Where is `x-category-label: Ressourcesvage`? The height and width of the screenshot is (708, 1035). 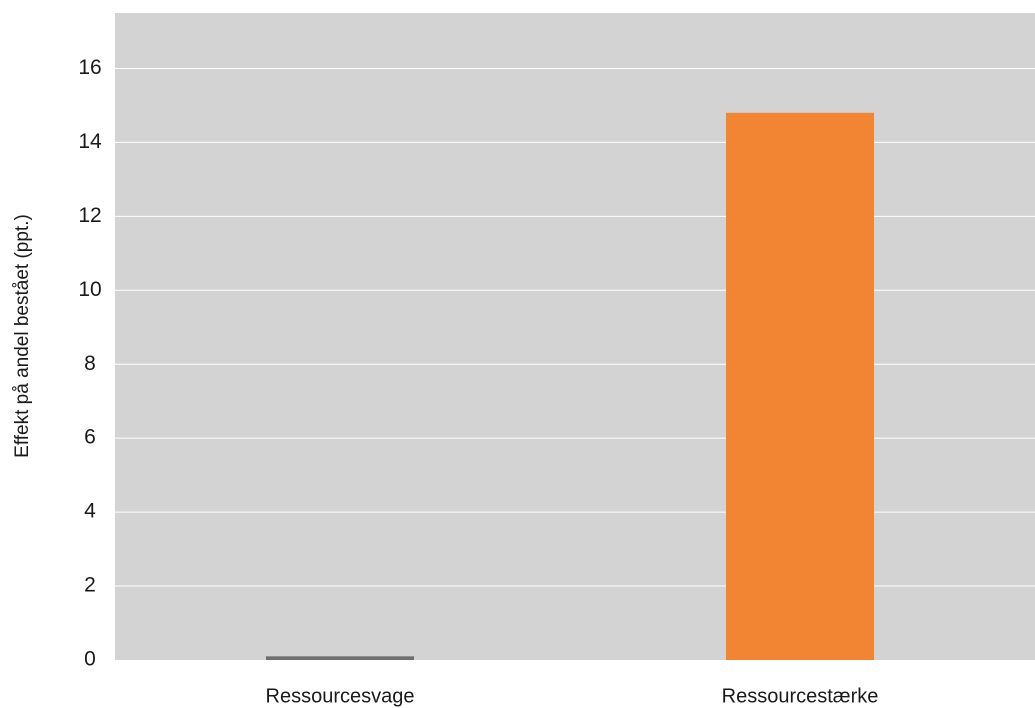
x-category-label: Ressourcesvage is located at coordinates (340, 696).